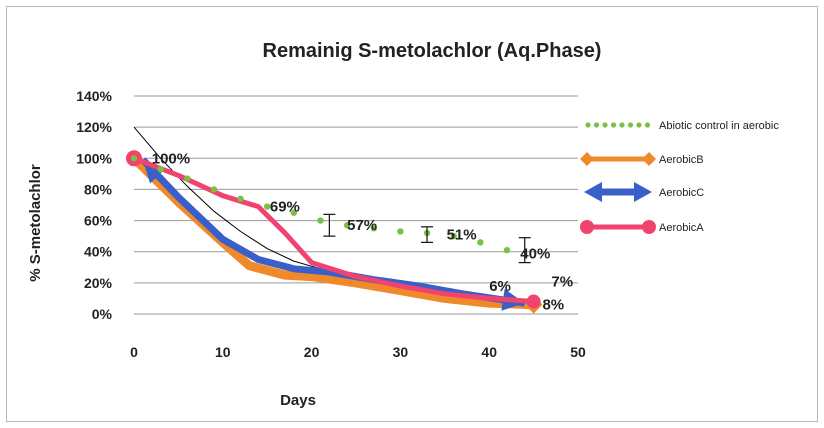 The width and height of the screenshot is (824, 428). Describe the element at coordinates (533, 301) in the screenshot. I see `marker-aerobic-a-end` at that location.